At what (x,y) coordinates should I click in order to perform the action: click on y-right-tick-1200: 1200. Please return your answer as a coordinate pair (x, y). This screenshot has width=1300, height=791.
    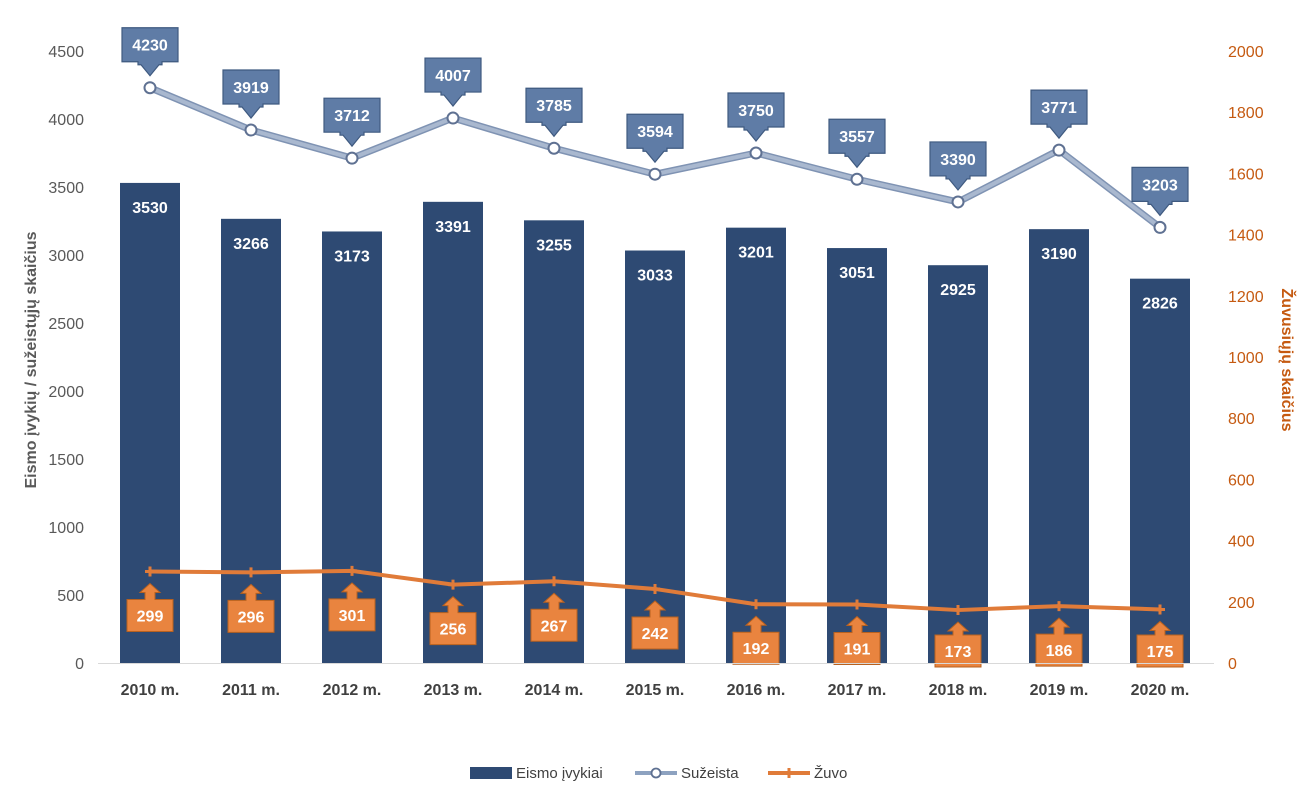
    Looking at the image, I should click on (1246, 297).